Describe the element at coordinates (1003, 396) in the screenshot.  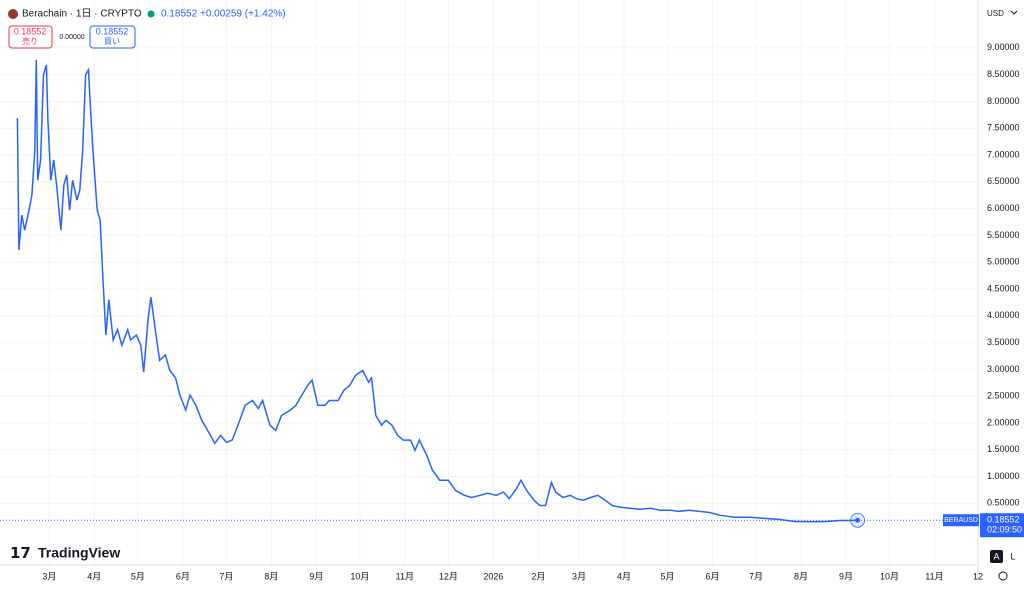
I see `y-tick-label: 2.50000` at that location.